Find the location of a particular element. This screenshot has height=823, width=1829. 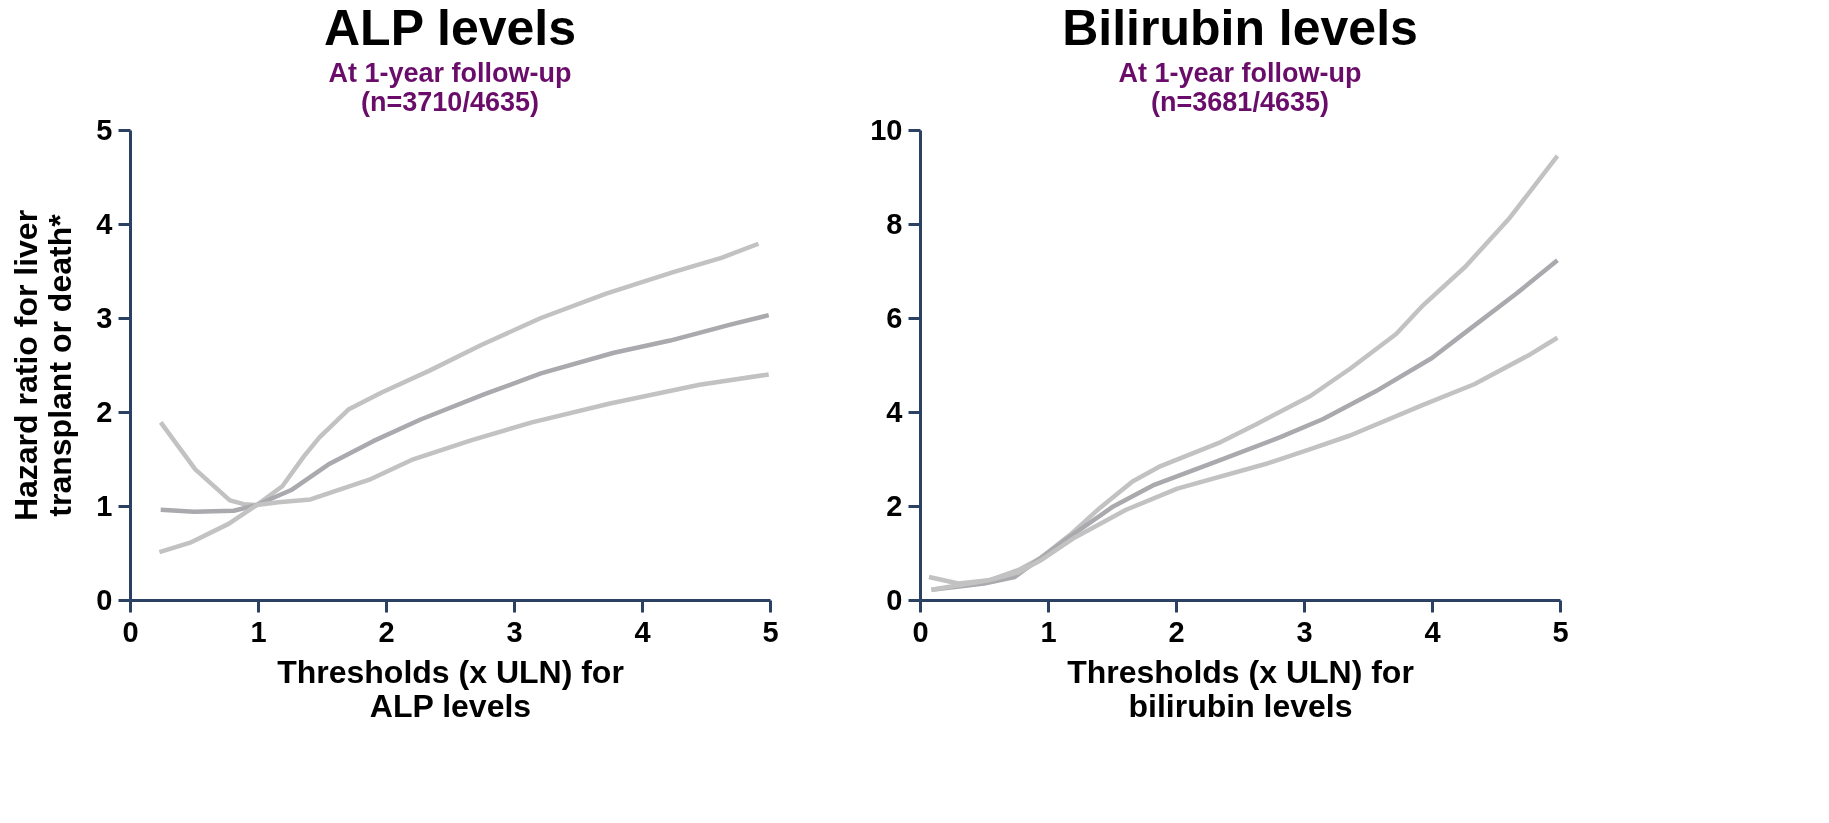

y-tick-label: 6 is located at coordinates (894, 317).